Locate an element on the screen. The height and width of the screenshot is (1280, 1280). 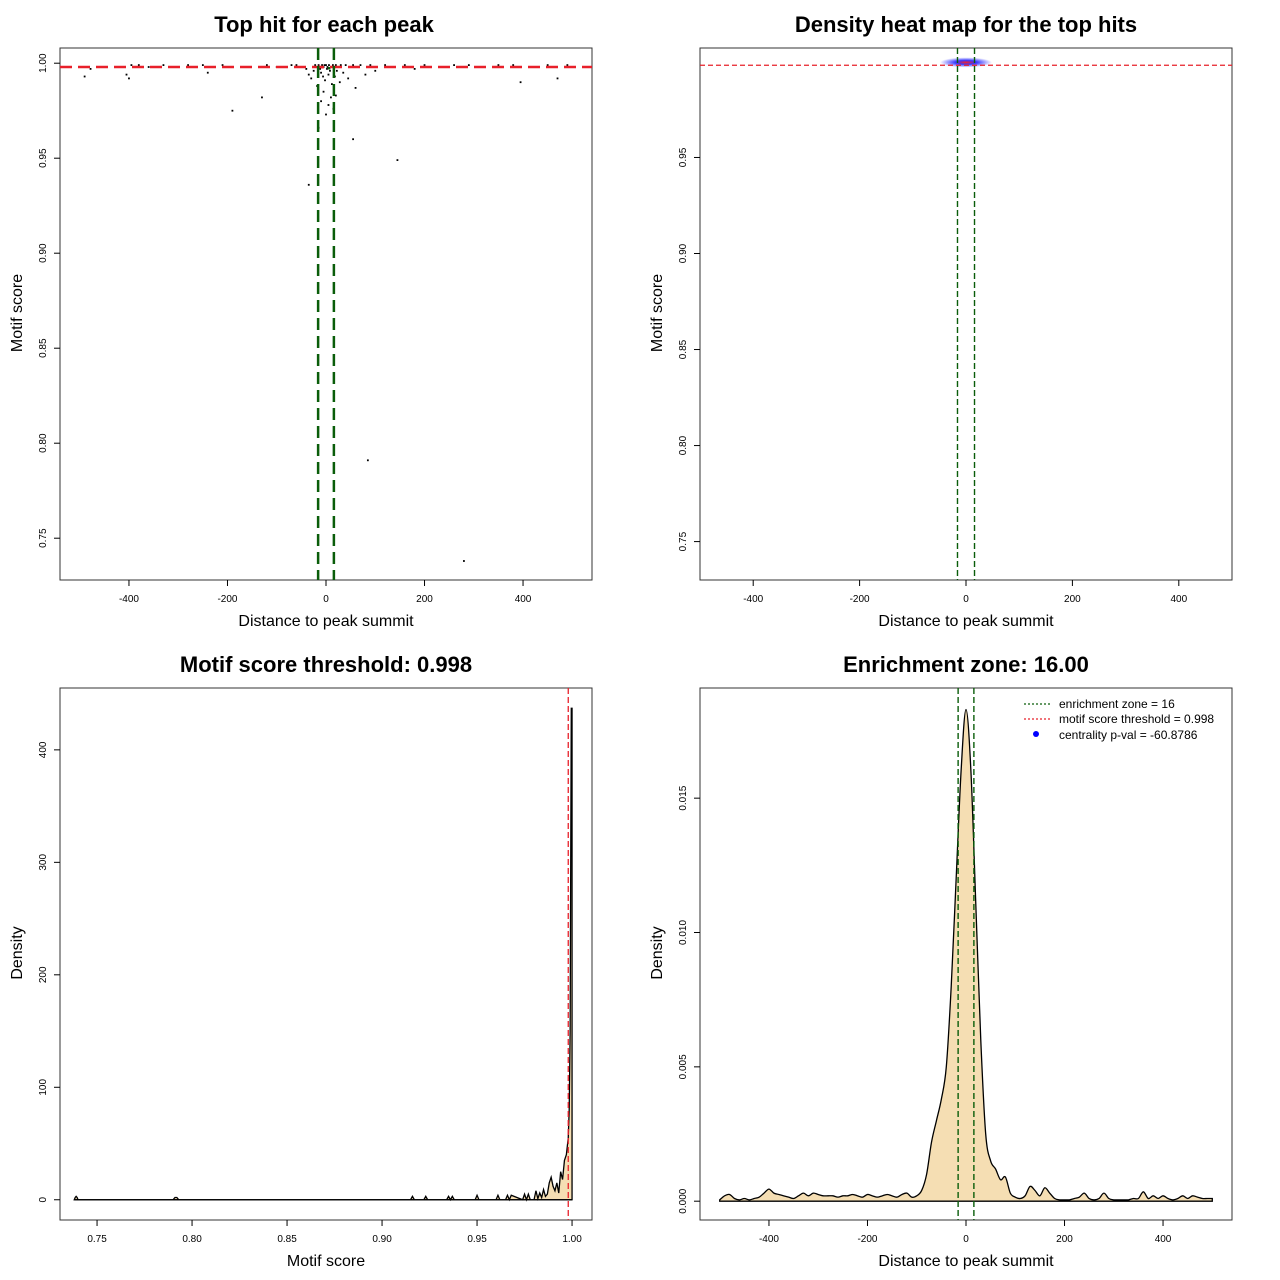
panel-title: Motif score threshold: 0.998 is located at coordinates (326, 664).